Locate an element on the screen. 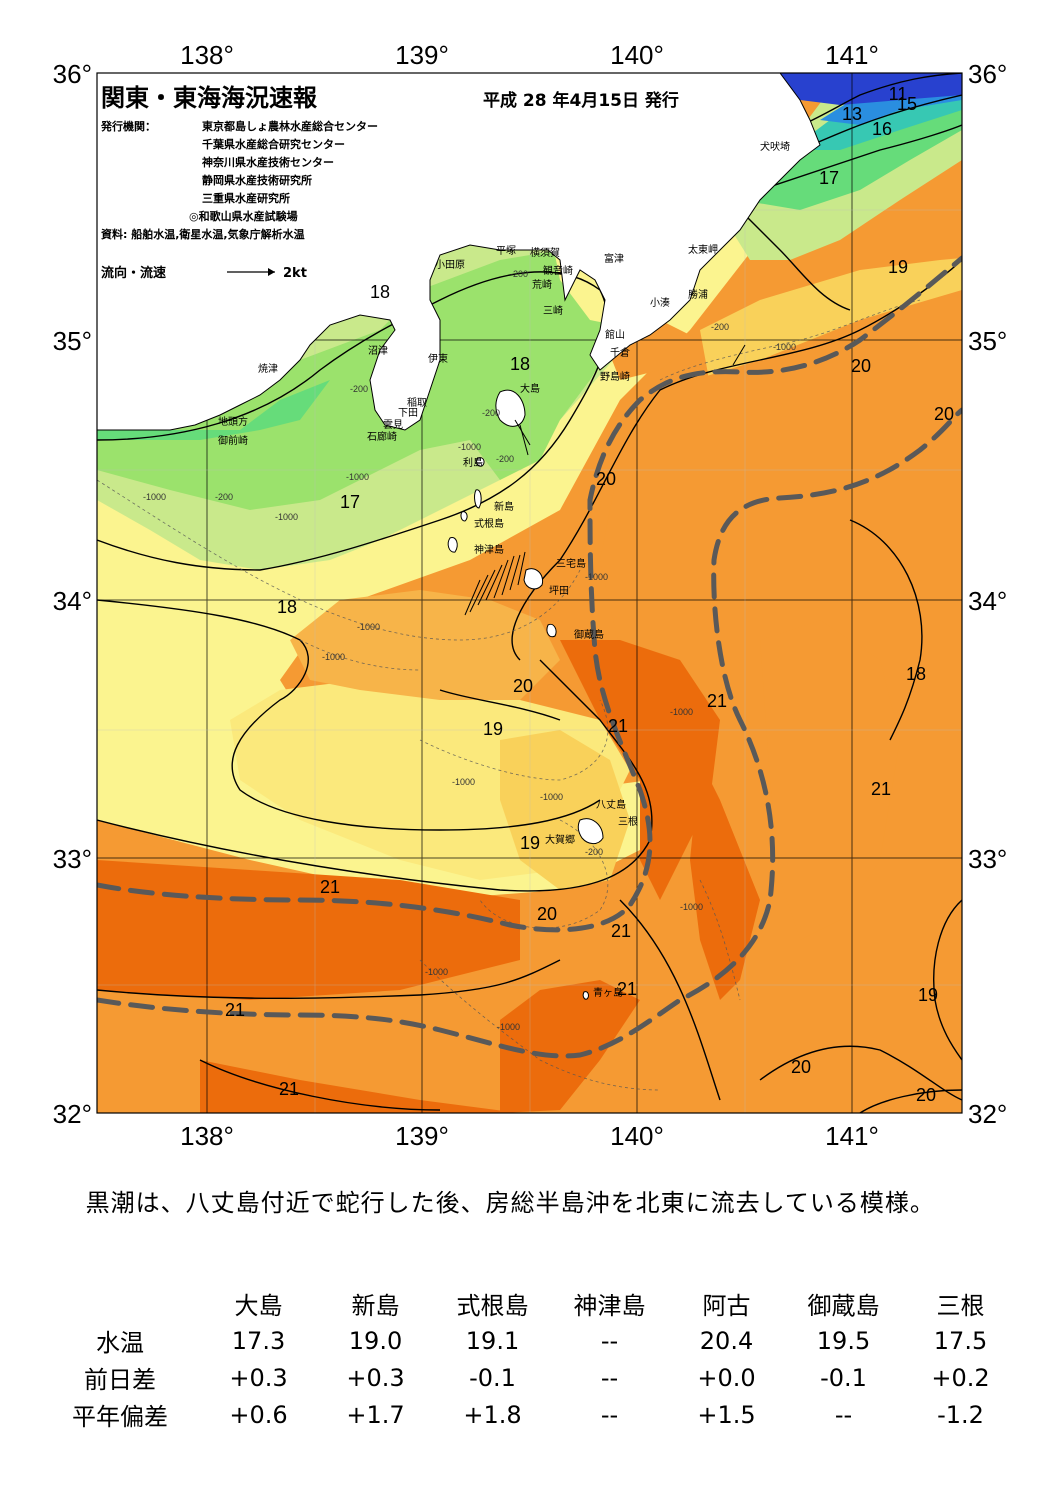 The image size is (1064, 1503). isotherm-label: 11 is located at coordinates (898, 94).